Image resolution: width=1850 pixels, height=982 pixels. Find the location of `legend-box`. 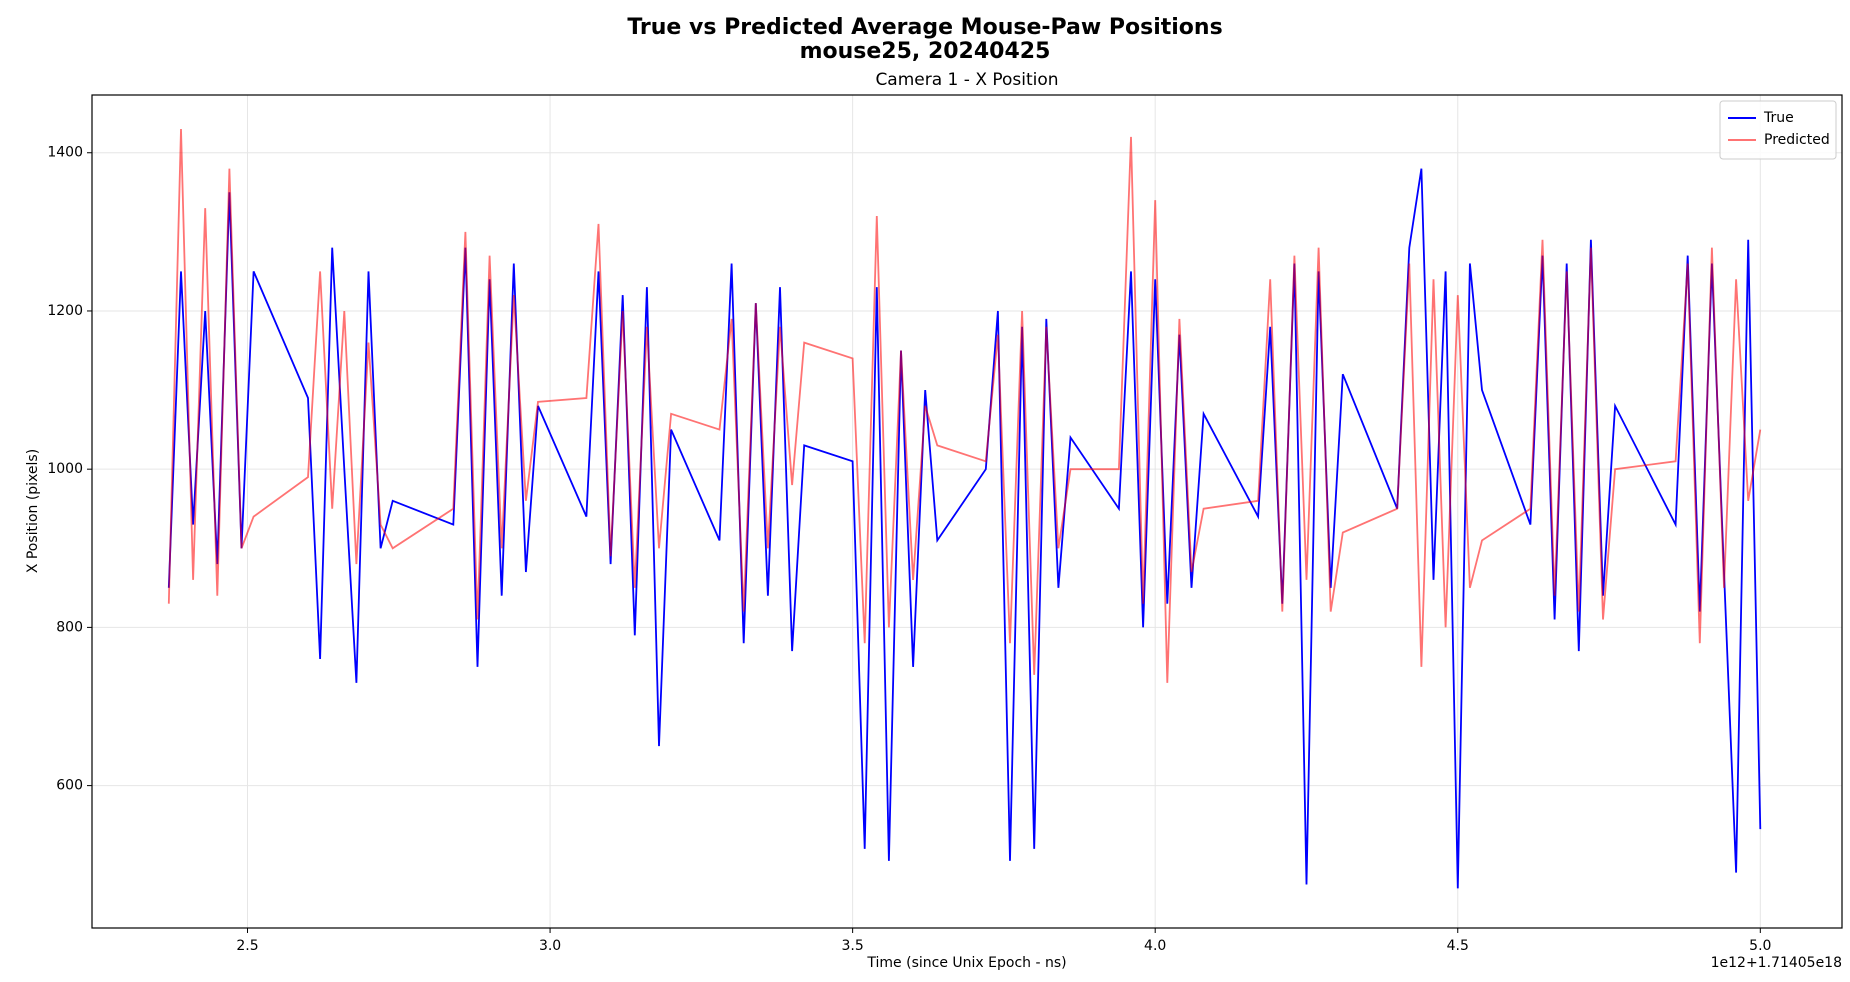

legend-box is located at coordinates (1778, 130).